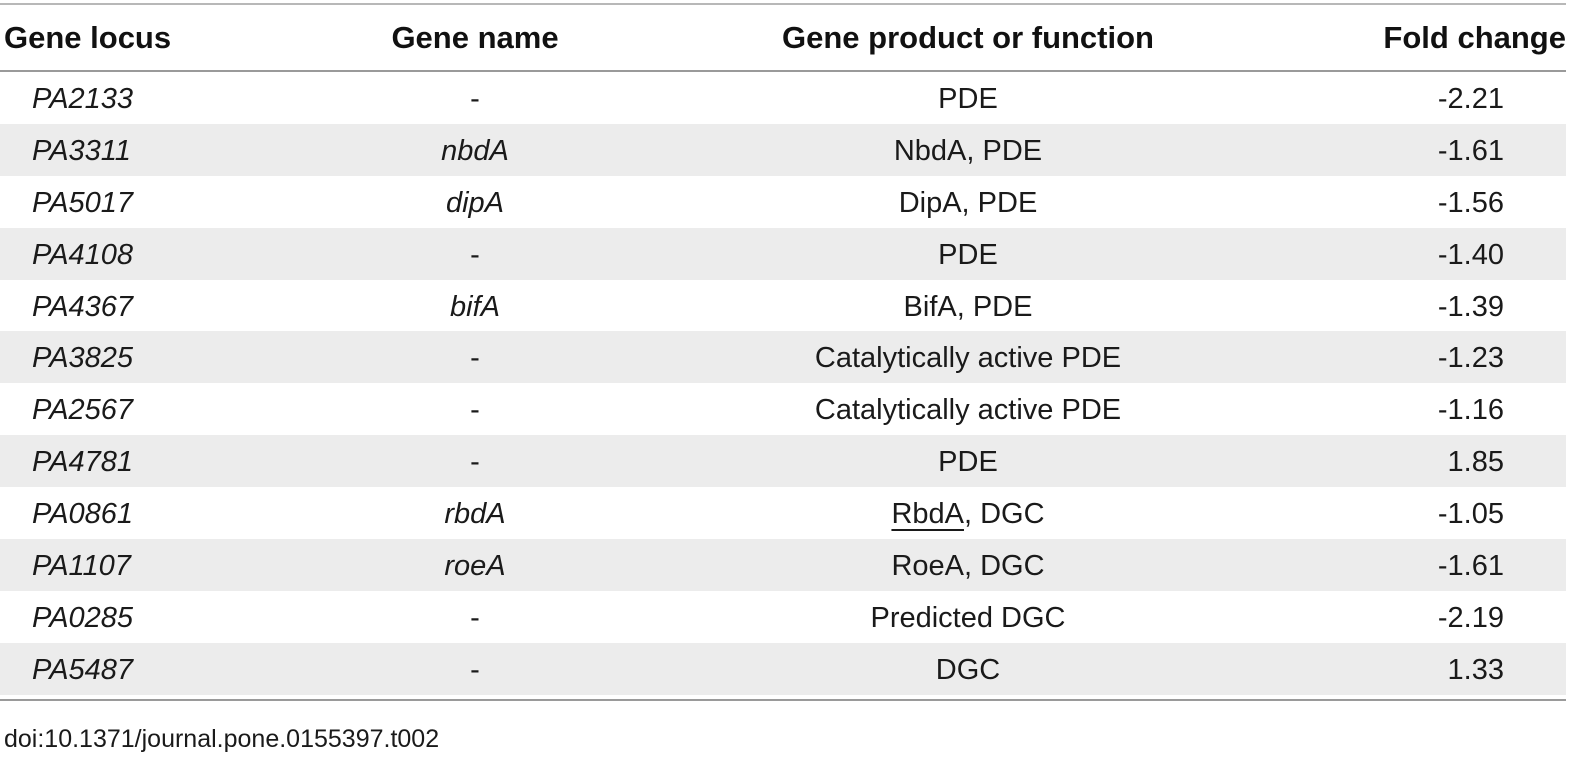  What do you see at coordinates (968, 37) in the screenshot?
I see `header-gene-product: Gene product or function` at bounding box center [968, 37].